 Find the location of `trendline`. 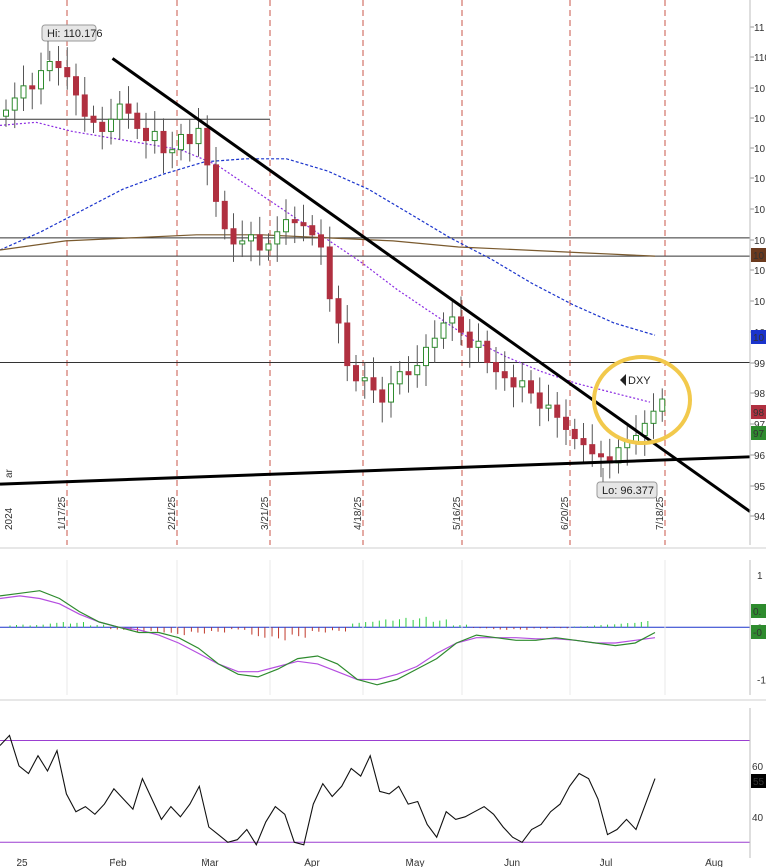

trendline is located at coordinates (375, 470).